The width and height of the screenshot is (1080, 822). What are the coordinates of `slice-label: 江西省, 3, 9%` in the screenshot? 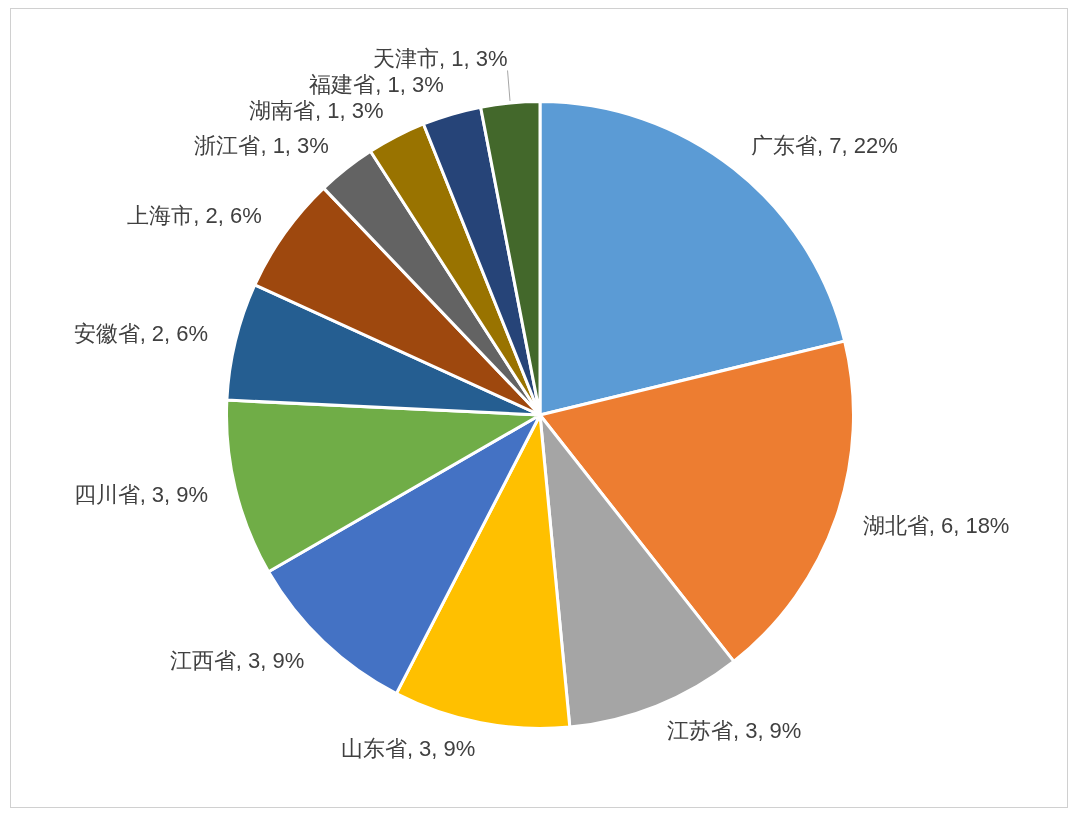 It's located at (237, 661).